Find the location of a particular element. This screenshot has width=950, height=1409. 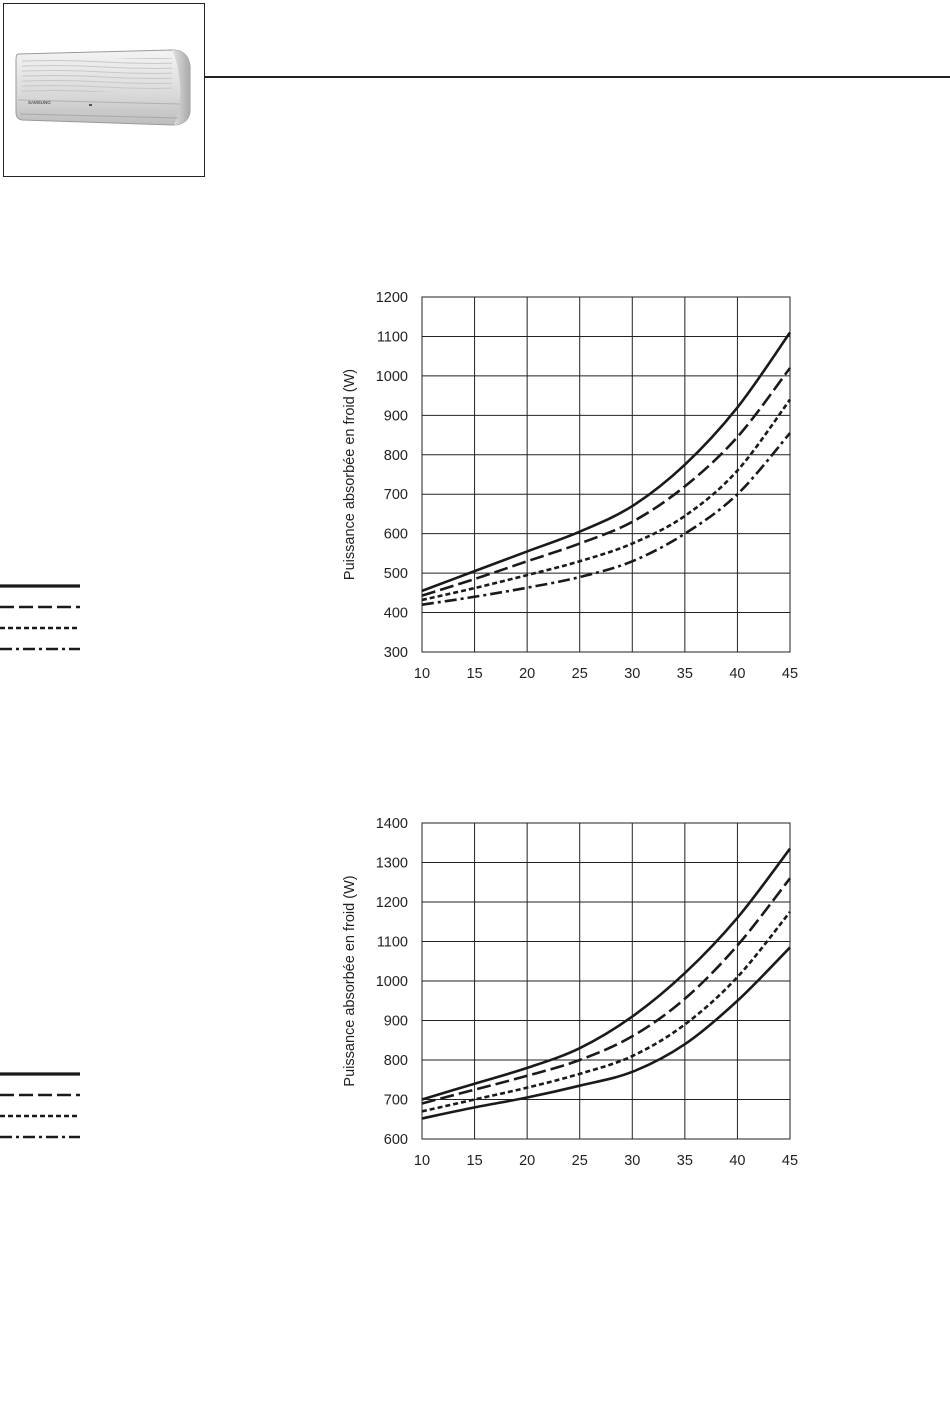

y-tick-label: 300 is located at coordinates (396, 653).